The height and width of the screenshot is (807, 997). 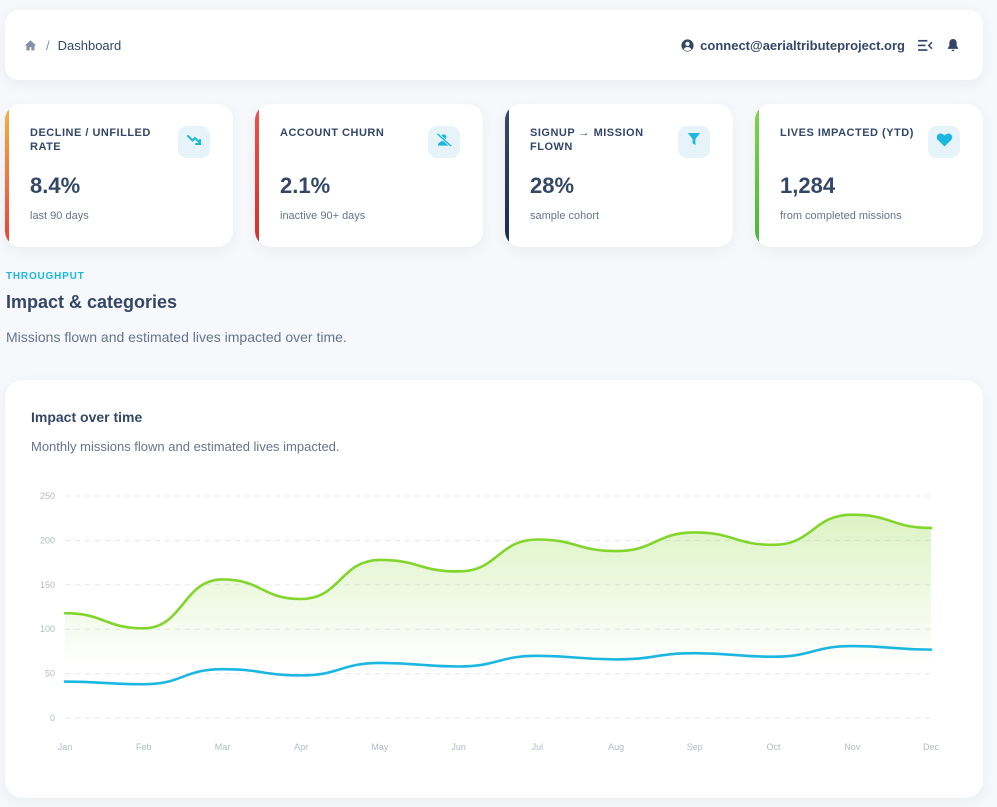 What do you see at coordinates (90, 140) in the screenshot?
I see `stat-label: DECLINE / UNFILLED RATE` at bounding box center [90, 140].